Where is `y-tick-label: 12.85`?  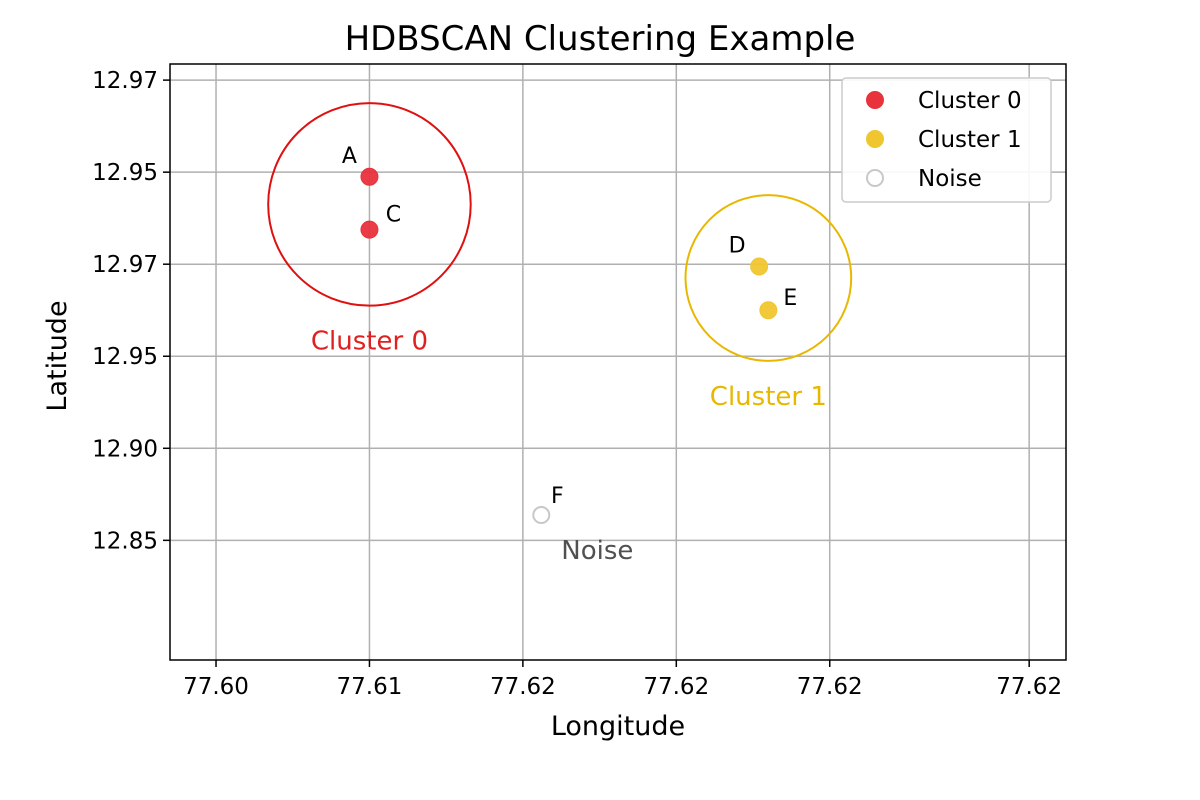 y-tick-label: 12.85 is located at coordinates (125, 541).